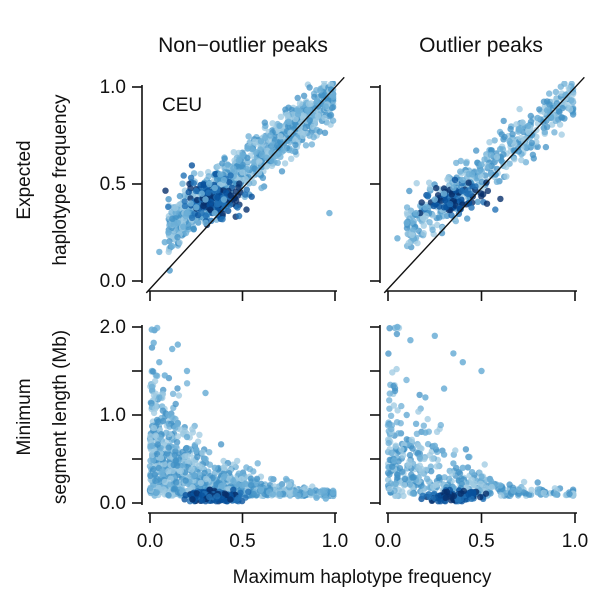 Image resolution: width=600 pixels, height=593 pixels. I want to click on y-label-top-line1: Expected, so click(24, 179).